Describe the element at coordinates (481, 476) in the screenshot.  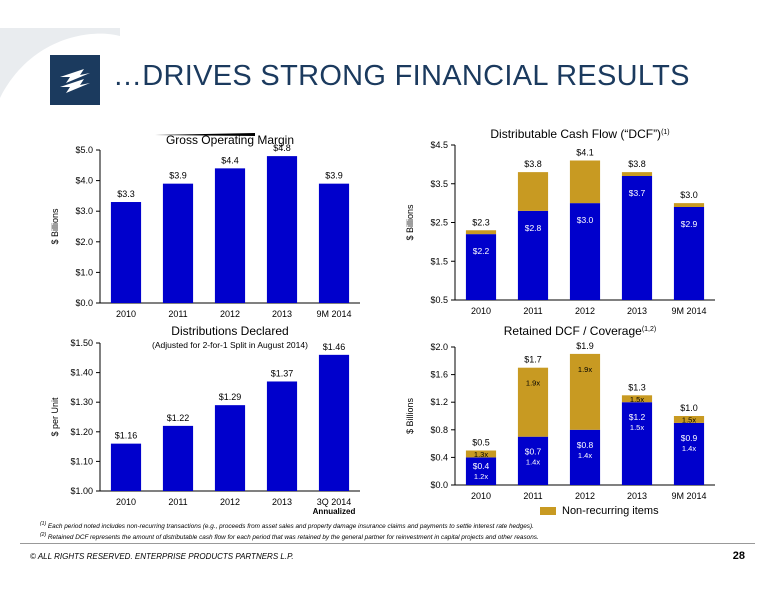
I see `base-coverage-label: 1.2x` at that location.